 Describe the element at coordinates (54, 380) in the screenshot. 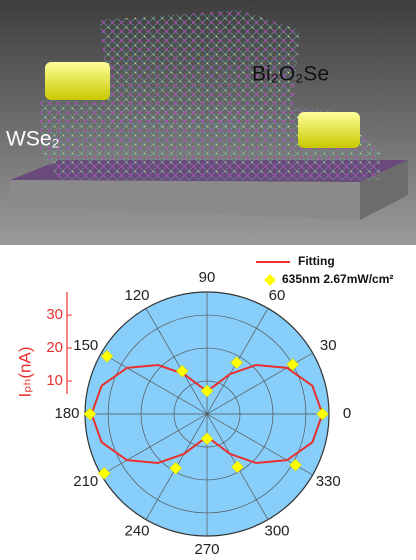

I see `radial-tick-label: 10` at that location.